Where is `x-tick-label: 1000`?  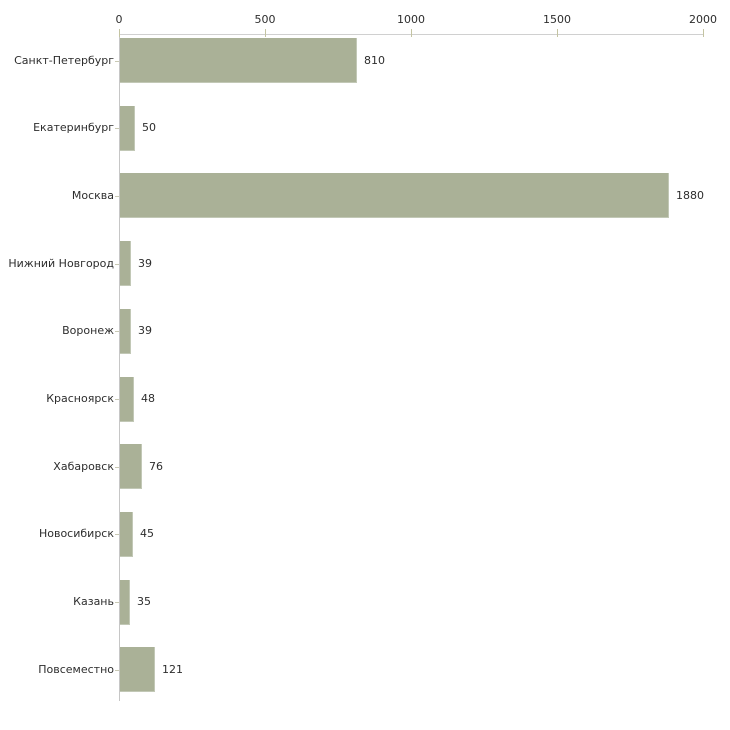 x-tick-label: 1000 is located at coordinates (411, 19).